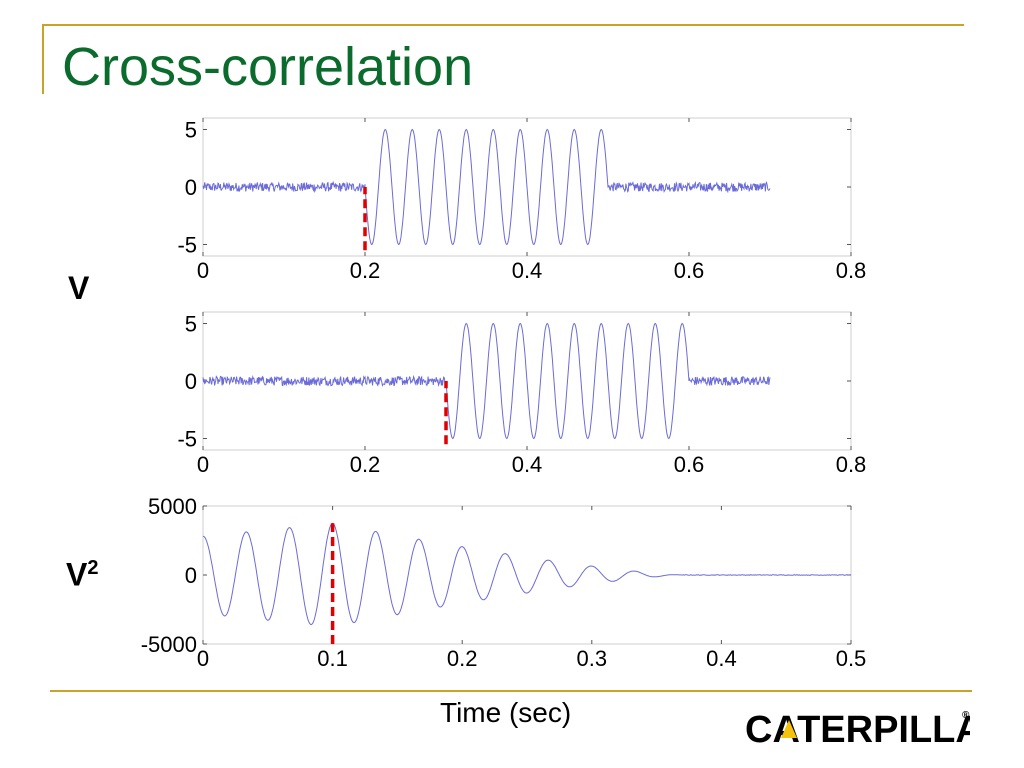 This screenshot has height=768, width=1024. I want to click on plot-3-xtick-label: 0.1, so click(332, 658).